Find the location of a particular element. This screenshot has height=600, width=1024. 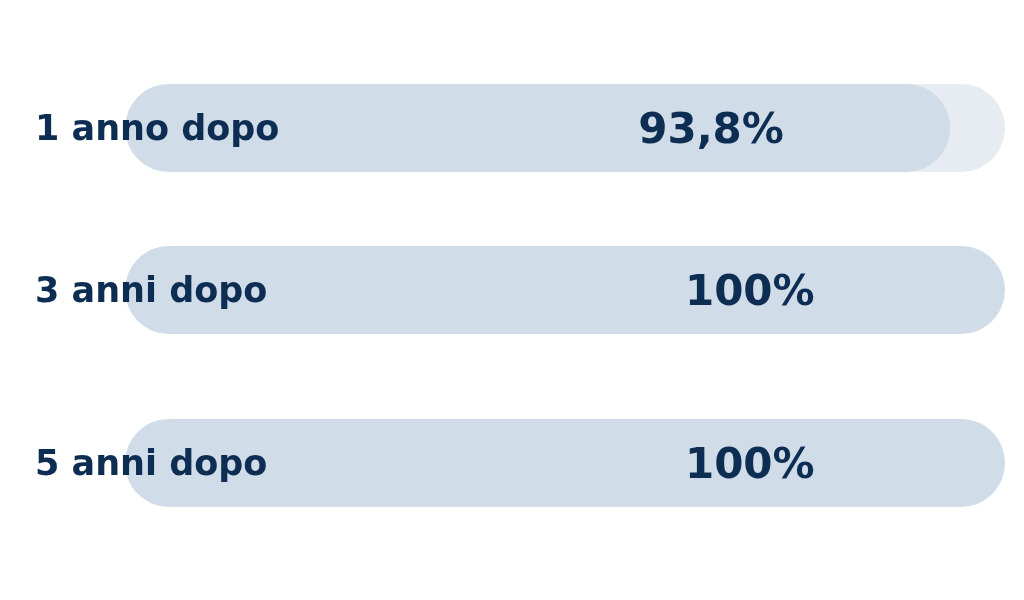

y-tick-label: 5 anni dopo is located at coordinates (151, 463).